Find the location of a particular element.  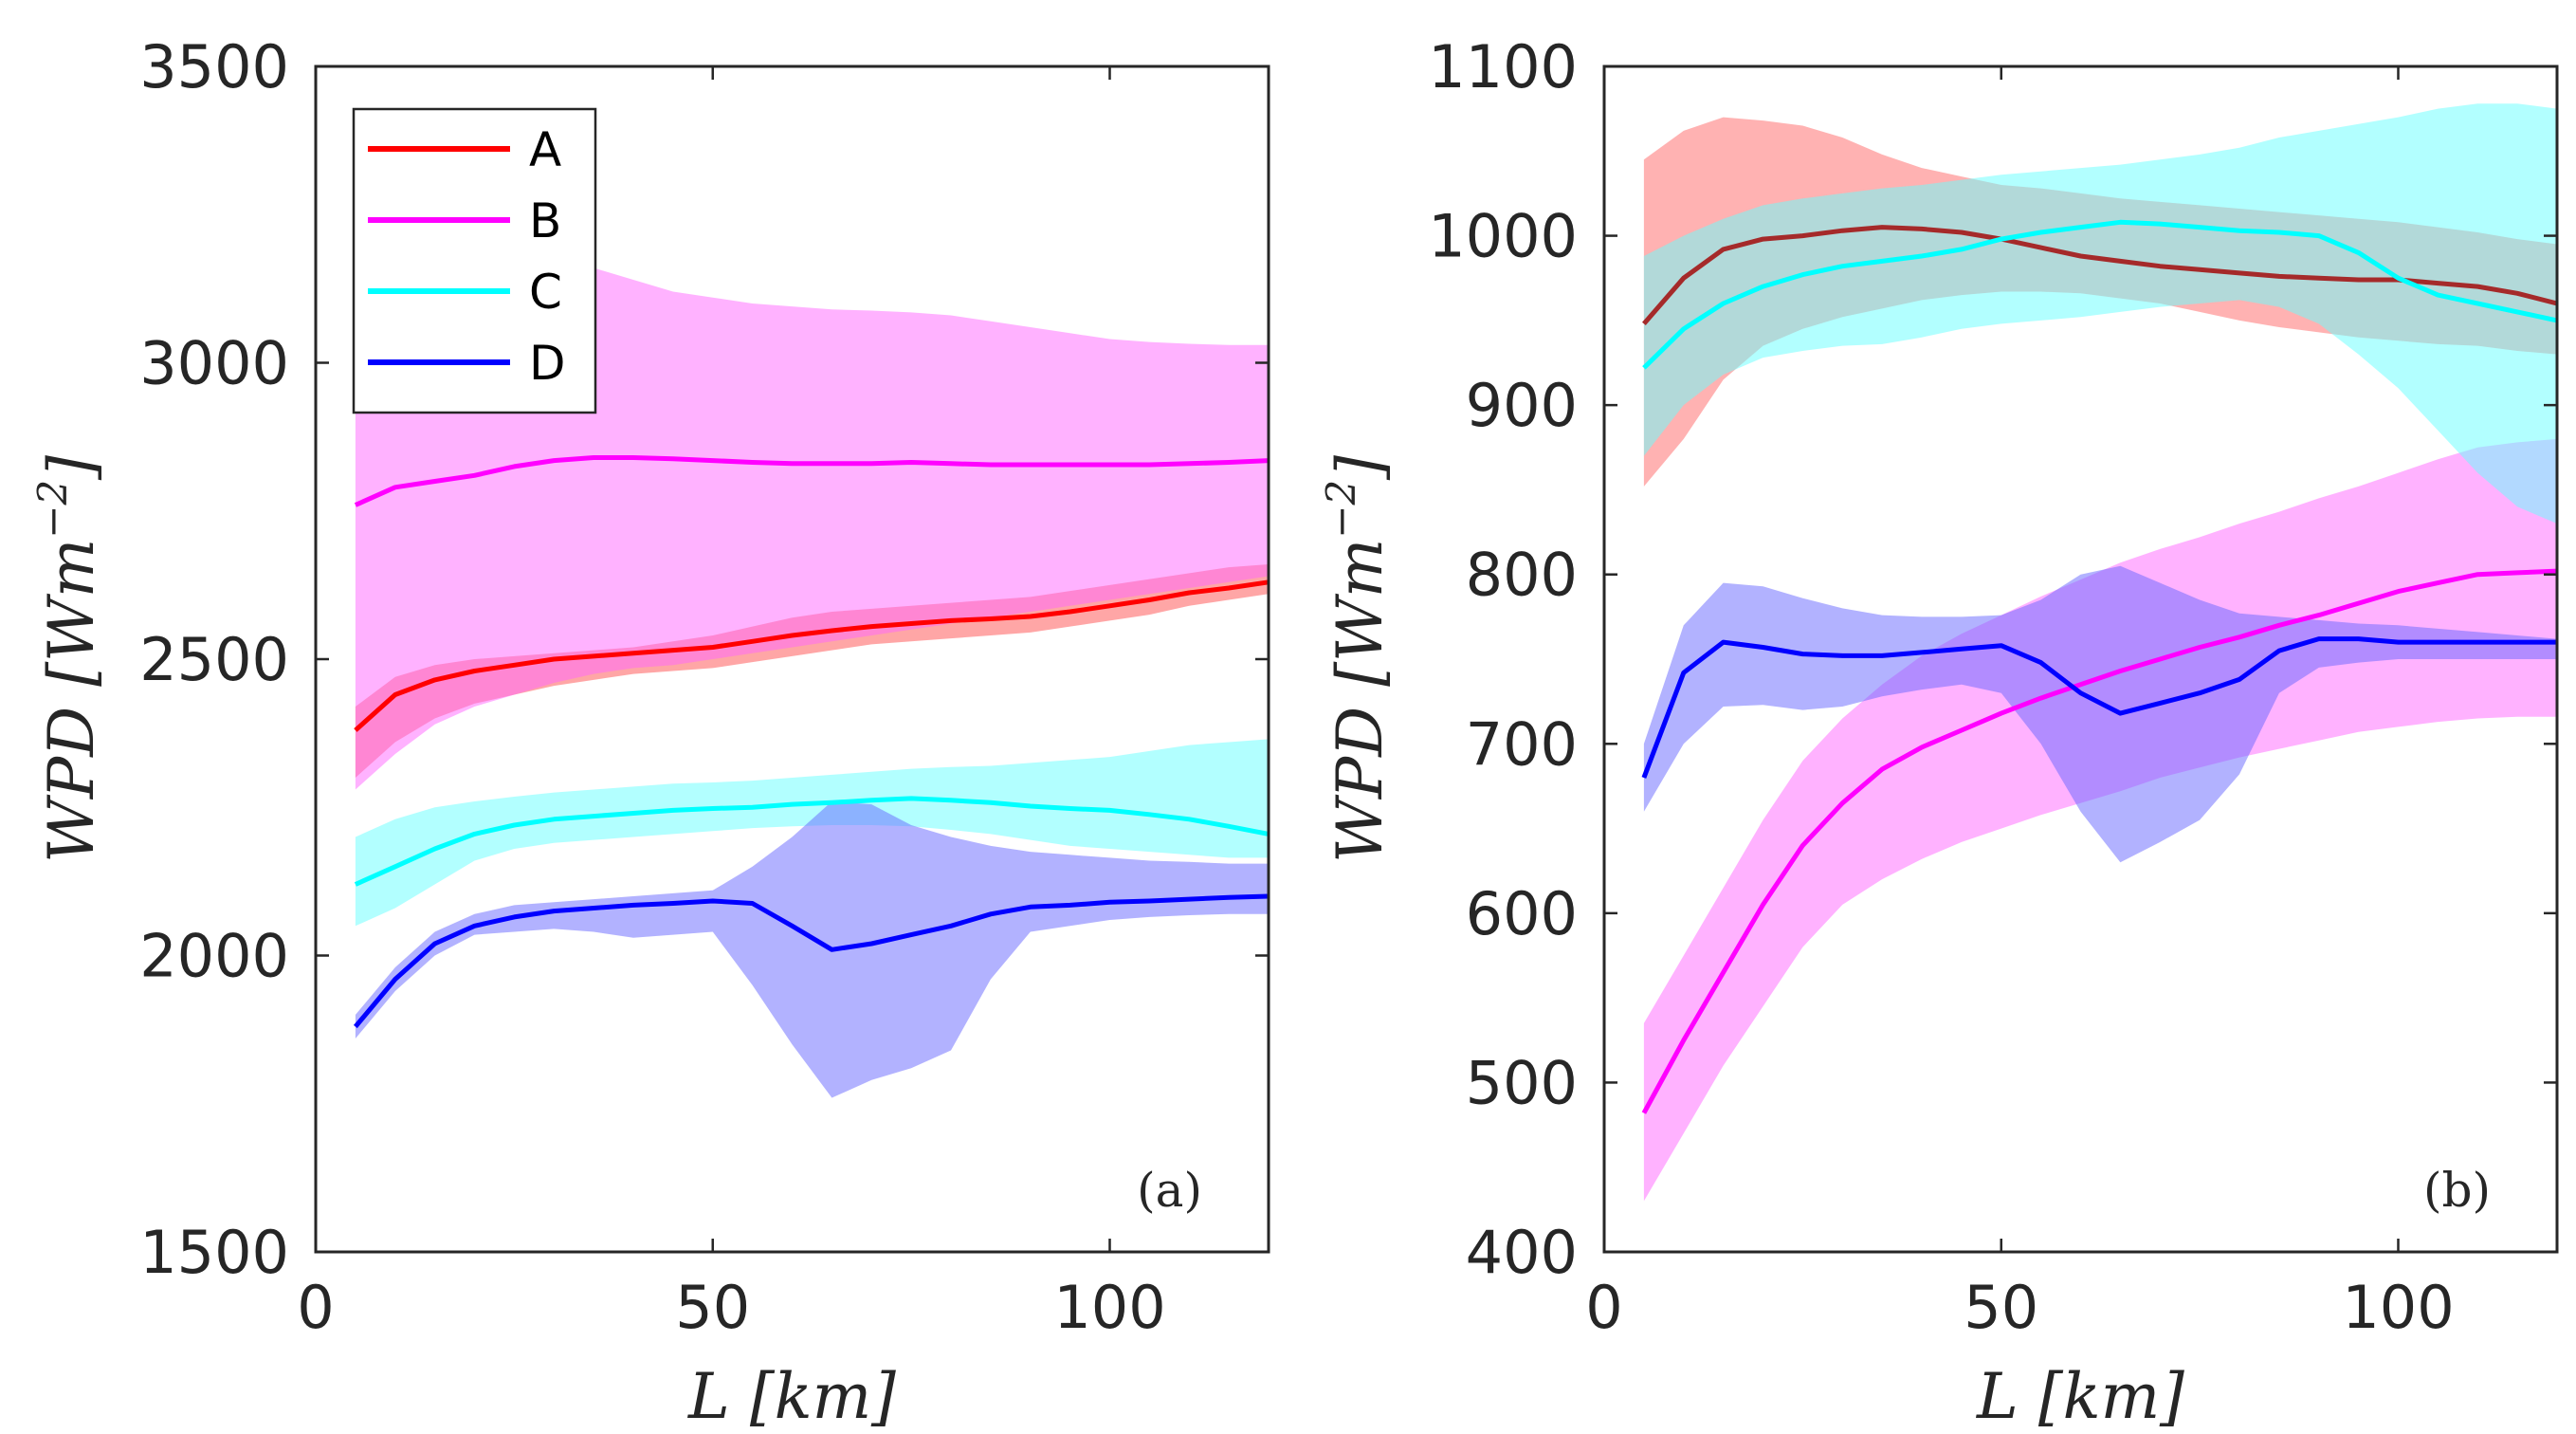

x-axis-label-b: L [km] is located at coordinates (2080, 1396).